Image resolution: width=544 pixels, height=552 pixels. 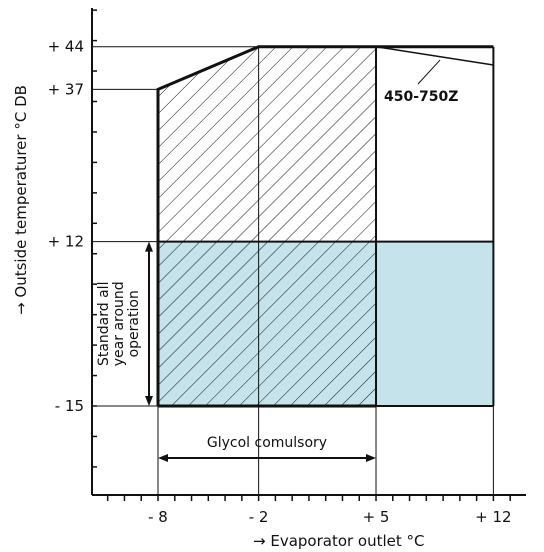 I want to click on y-tick-label: - 15, so click(x=69, y=406).